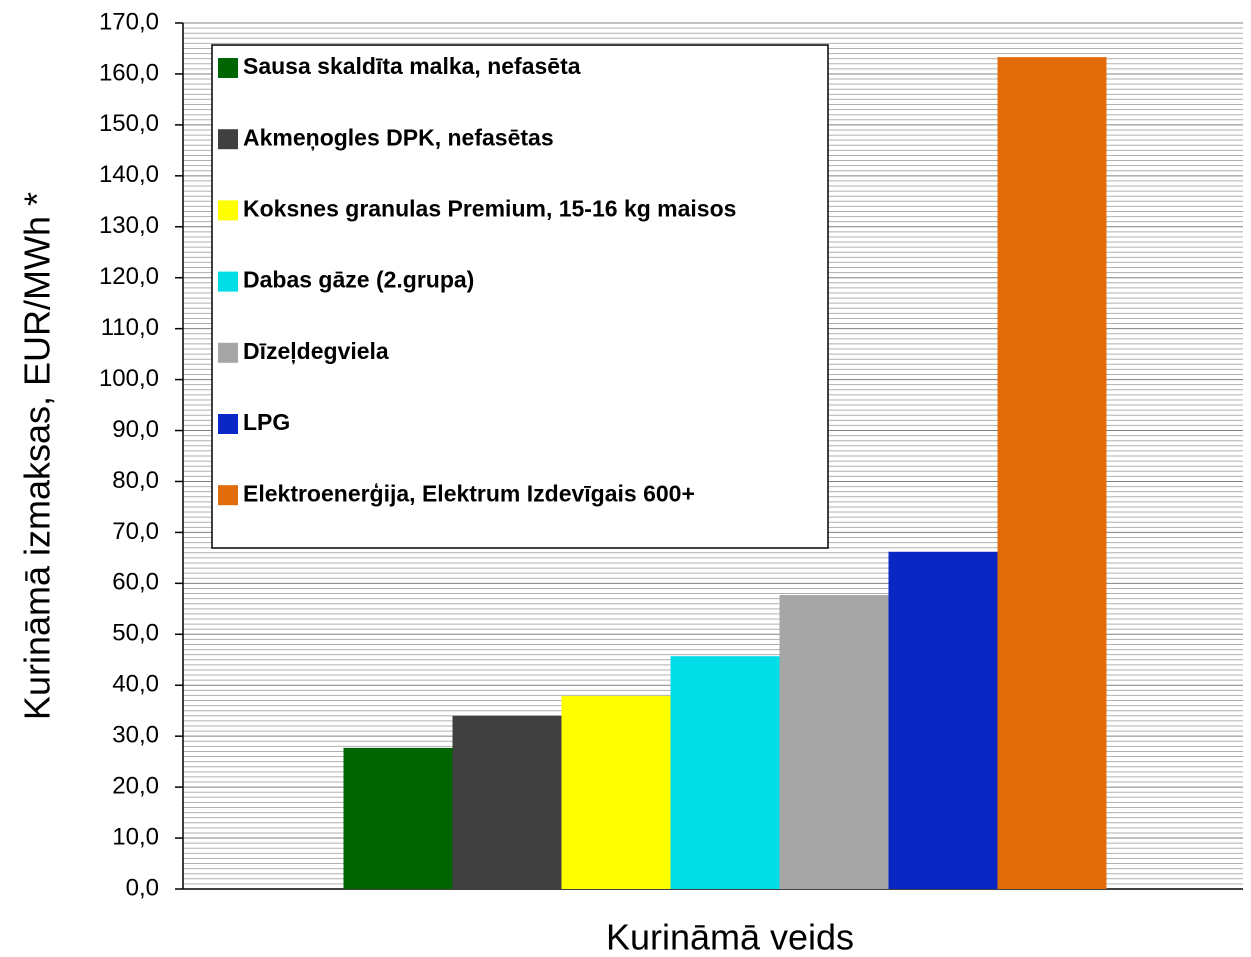 The image size is (1251, 957). I want to click on y-tick-label: 110,0, so click(130, 327).